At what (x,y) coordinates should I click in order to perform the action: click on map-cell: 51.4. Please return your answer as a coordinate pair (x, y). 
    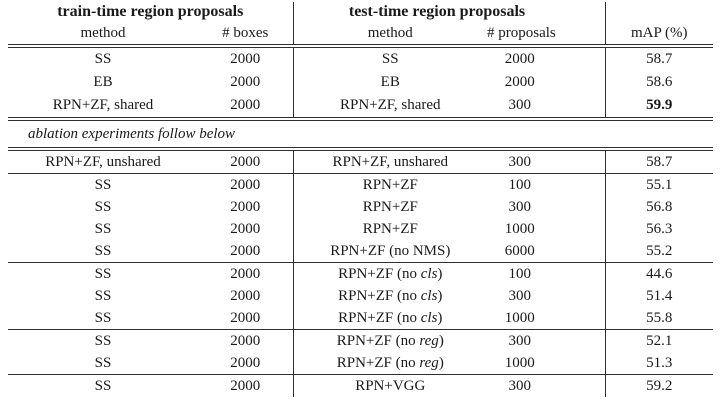
    Looking at the image, I should click on (659, 296).